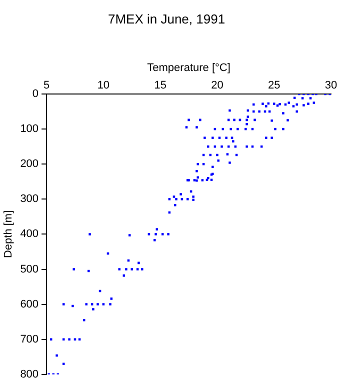 The width and height of the screenshot is (341, 384). Describe the element at coordinates (29, 304) in the screenshot. I see `y-tick-label: 600` at that location.